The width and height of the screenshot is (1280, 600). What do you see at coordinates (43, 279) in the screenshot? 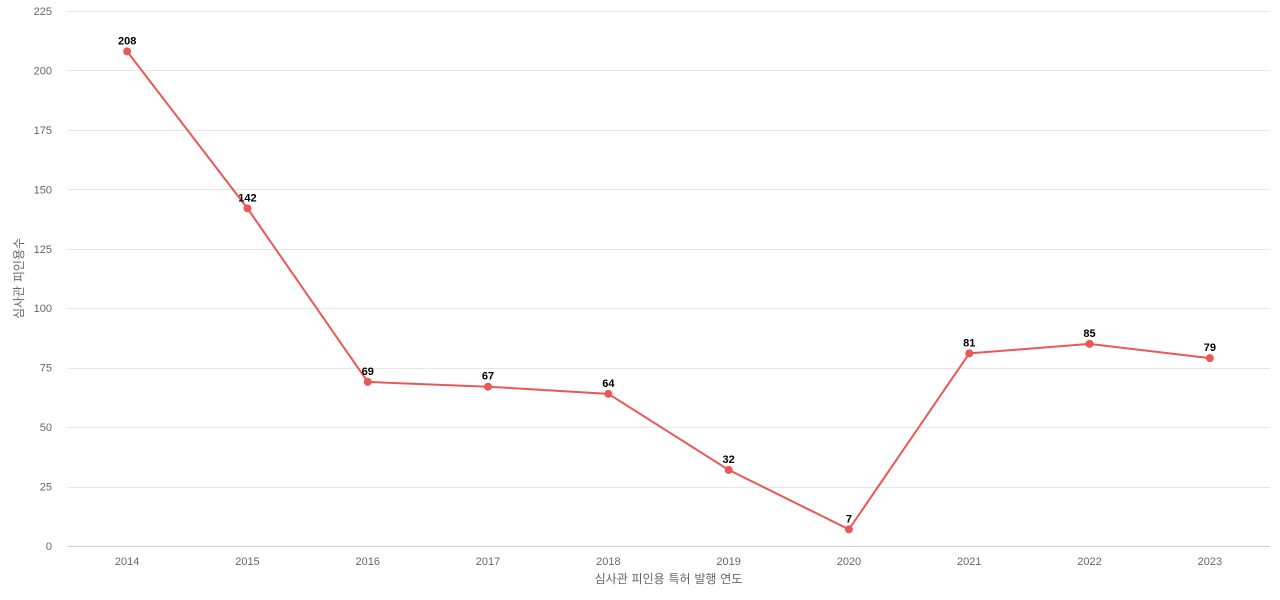
I see `y-axis-tick-labels: 0 25 50 75 100 125 150 175 200 225` at bounding box center [43, 279].